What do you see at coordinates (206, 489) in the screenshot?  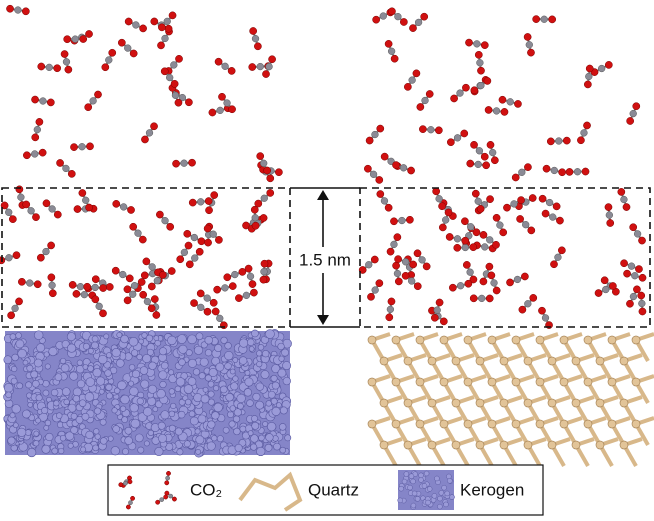 I see `legend-label: CO₂` at bounding box center [206, 489].